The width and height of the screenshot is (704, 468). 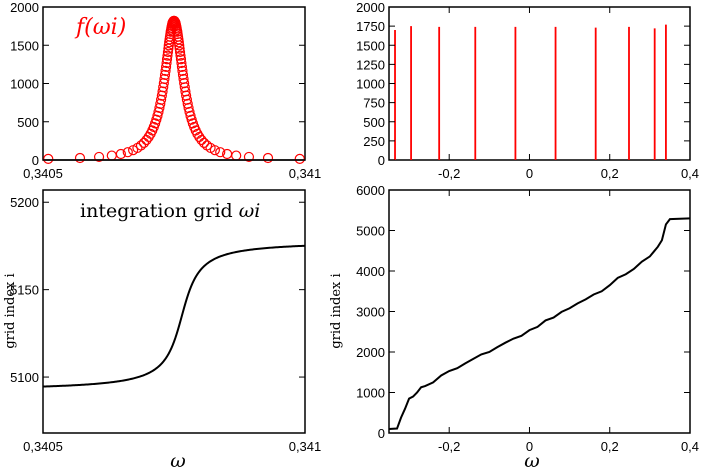 I want to click on br-ytick-label-1: 1000, so click(x=370, y=393).